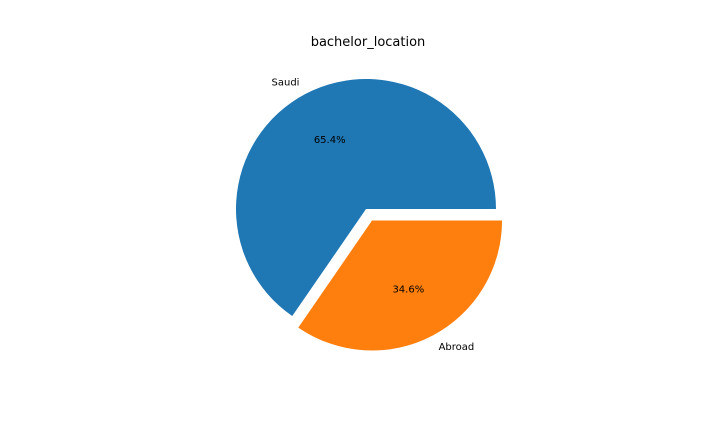 This screenshot has width=720, height=432. Describe the element at coordinates (286, 82) in the screenshot. I see `slice-label-saudi: Saudi` at that location.